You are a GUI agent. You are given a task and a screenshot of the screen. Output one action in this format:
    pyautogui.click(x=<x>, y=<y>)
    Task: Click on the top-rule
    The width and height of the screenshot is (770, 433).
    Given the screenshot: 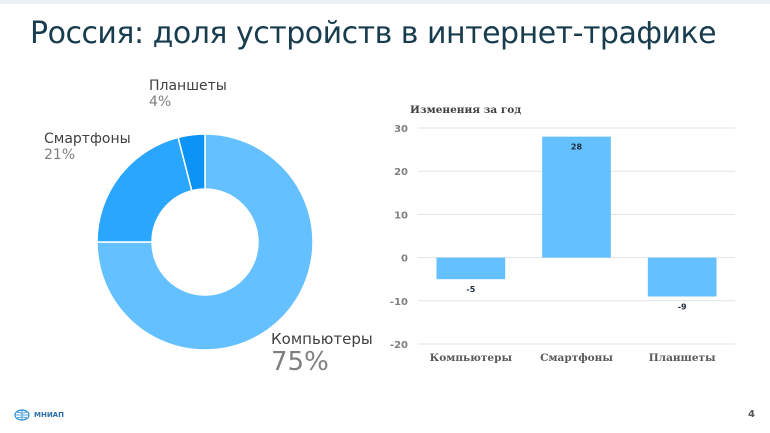 What is the action you would take?
    pyautogui.click(x=385, y=2)
    